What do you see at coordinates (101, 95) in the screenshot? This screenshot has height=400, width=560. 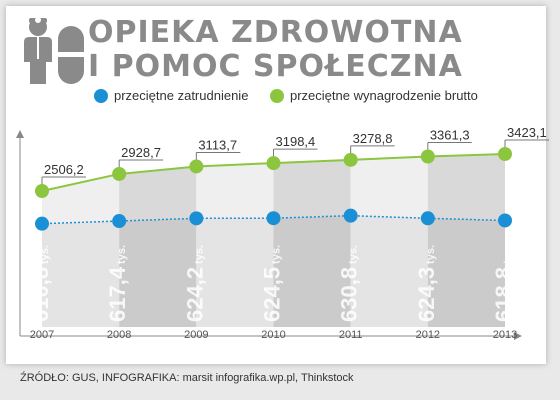 I see `legend-employment-marker` at bounding box center [101, 95].